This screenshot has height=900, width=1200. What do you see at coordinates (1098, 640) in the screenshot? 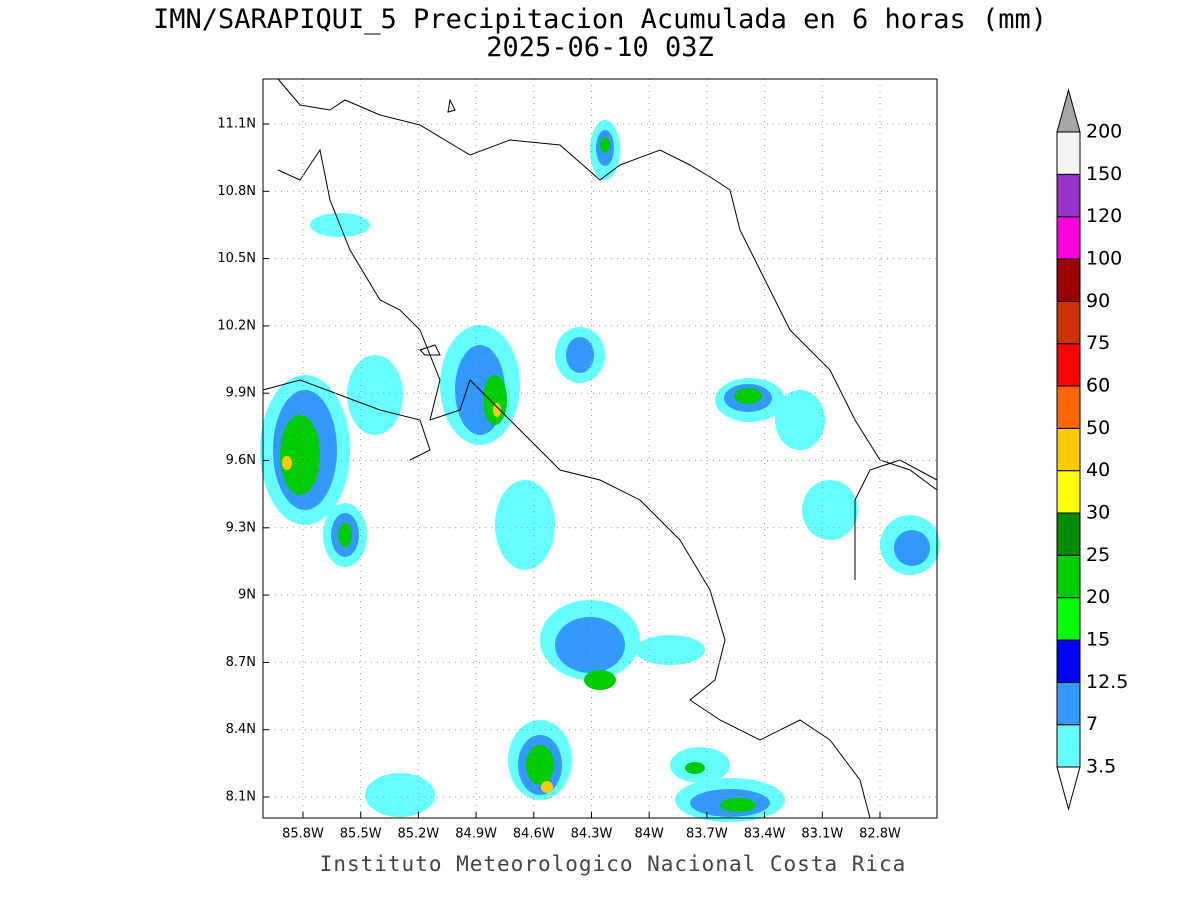
I see `colorbar-label: 15` at bounding box center [1098, 640].